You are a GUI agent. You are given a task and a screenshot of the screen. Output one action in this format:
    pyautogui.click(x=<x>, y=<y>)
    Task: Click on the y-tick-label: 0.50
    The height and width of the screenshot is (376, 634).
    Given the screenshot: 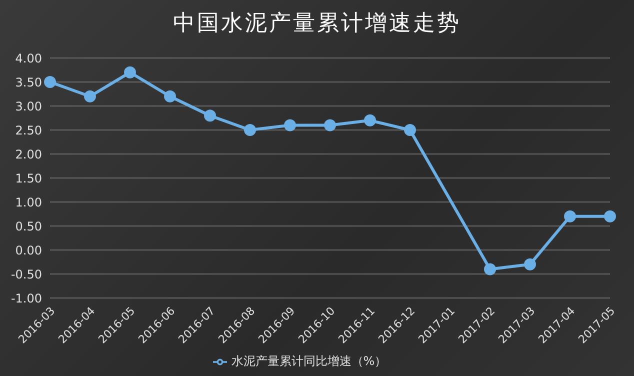 What is the action you would take?
    pyautogui.click(x=28, y=226)
    